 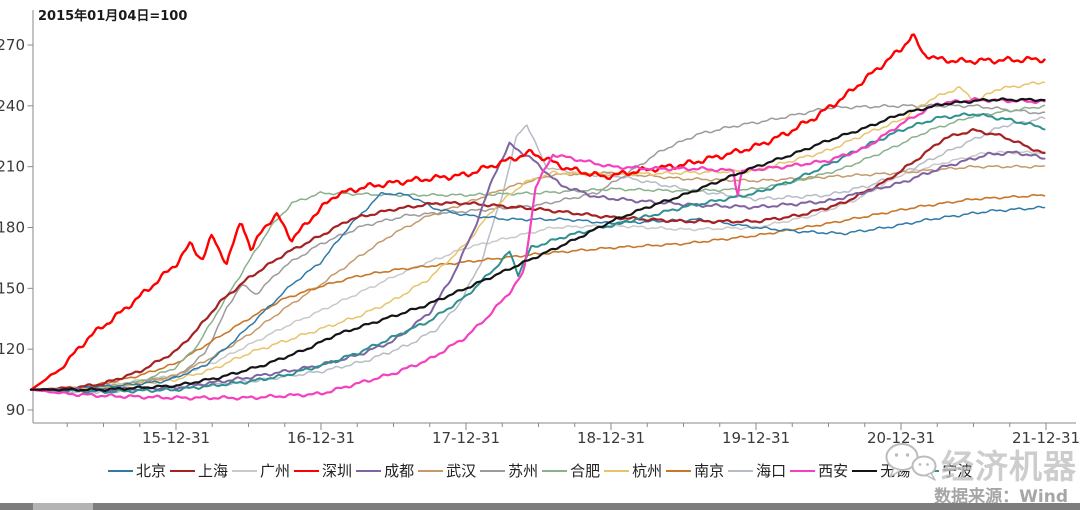 I want to click on legend-label: 杭州, so click(x=647, y=471).